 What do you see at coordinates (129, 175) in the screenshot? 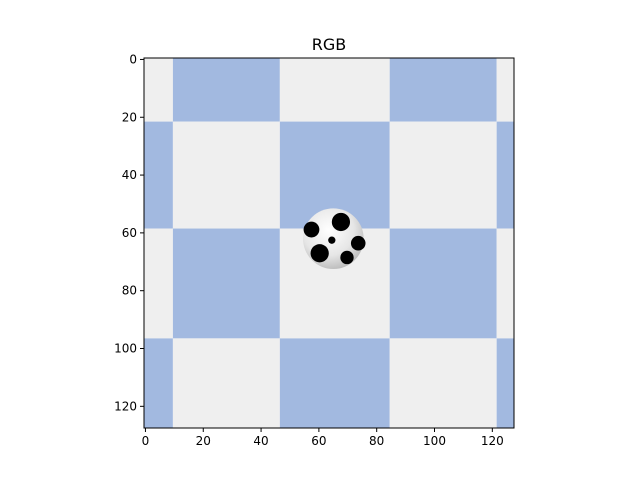
I see `y-tick-label: 40` at bounding box center [129, 175].